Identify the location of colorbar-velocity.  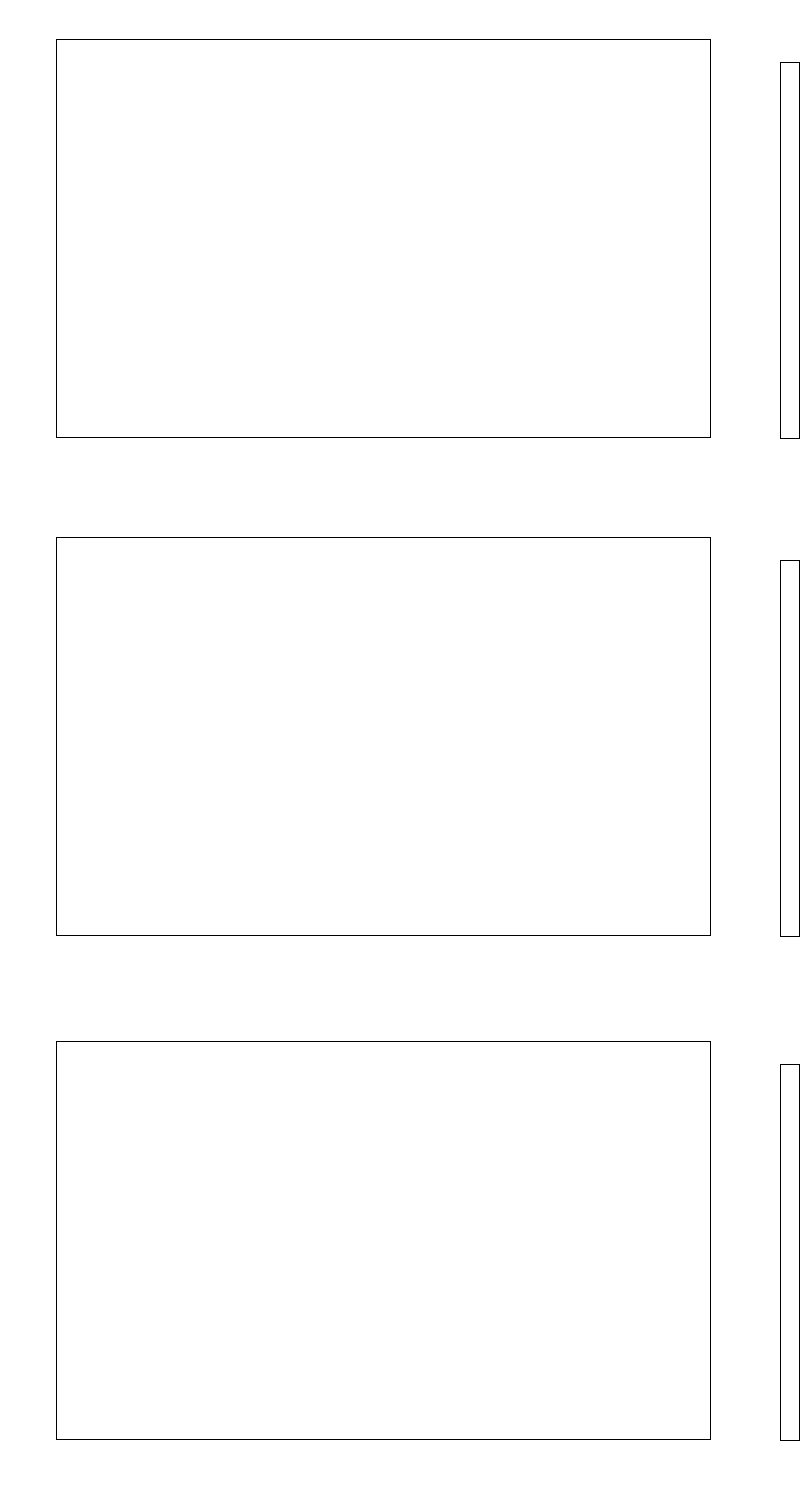
(790, 250).